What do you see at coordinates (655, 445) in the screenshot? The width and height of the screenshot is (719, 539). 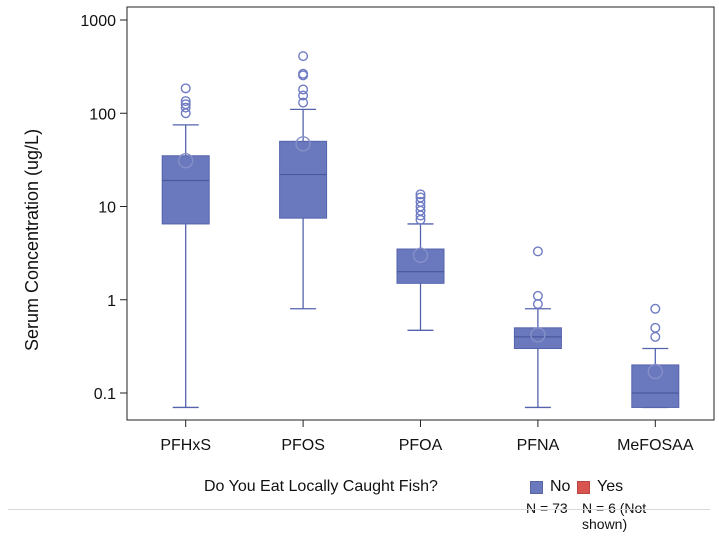 I see `x-tick-label: MeFOSAA` at bounding box center [655, 445].